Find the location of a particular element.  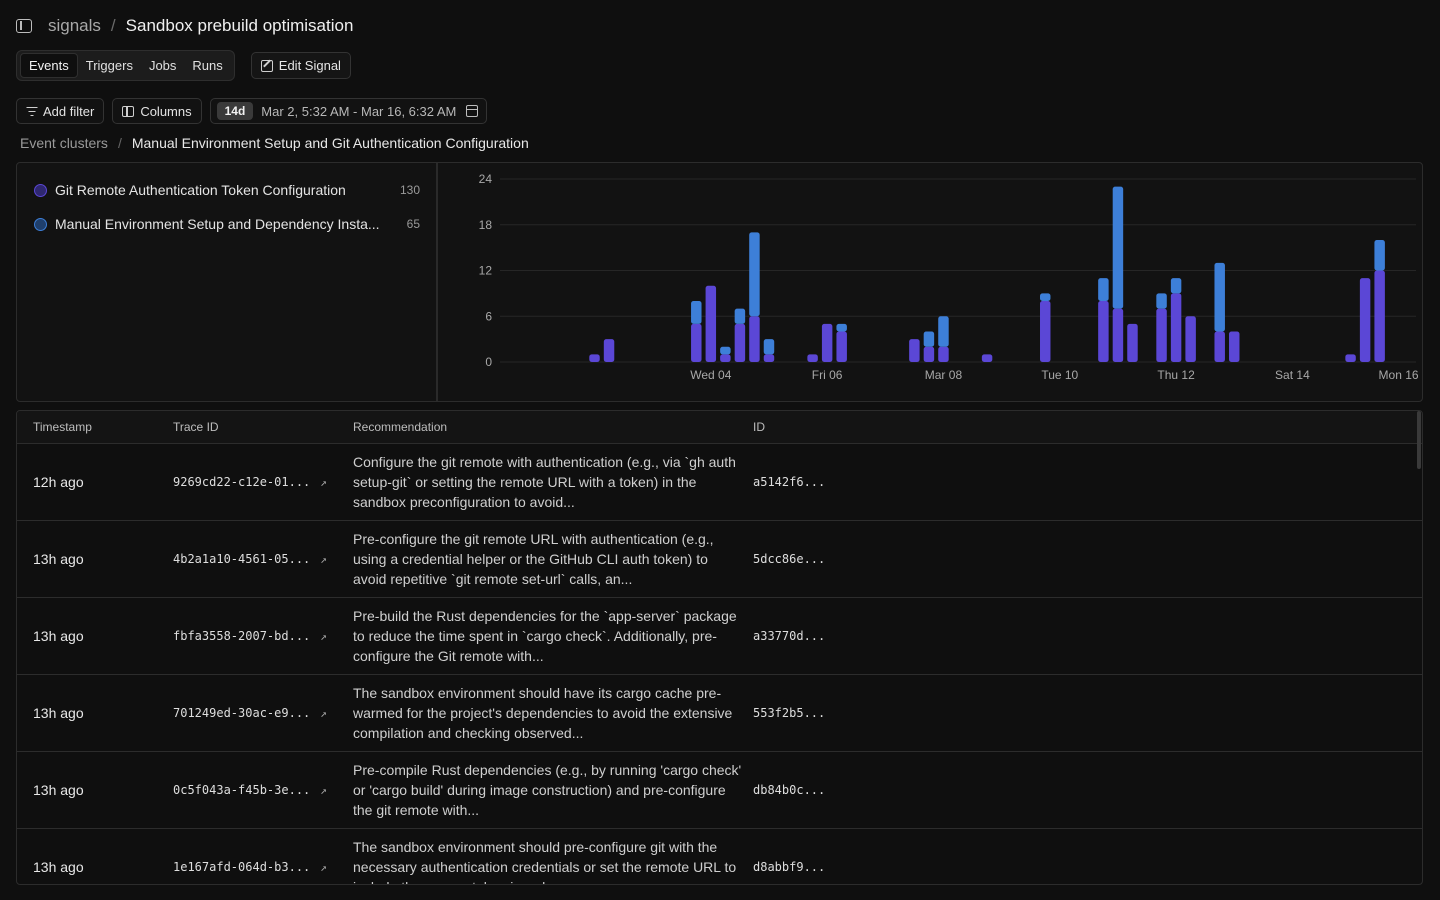

filter-icon is located at coordinates (31, 111).